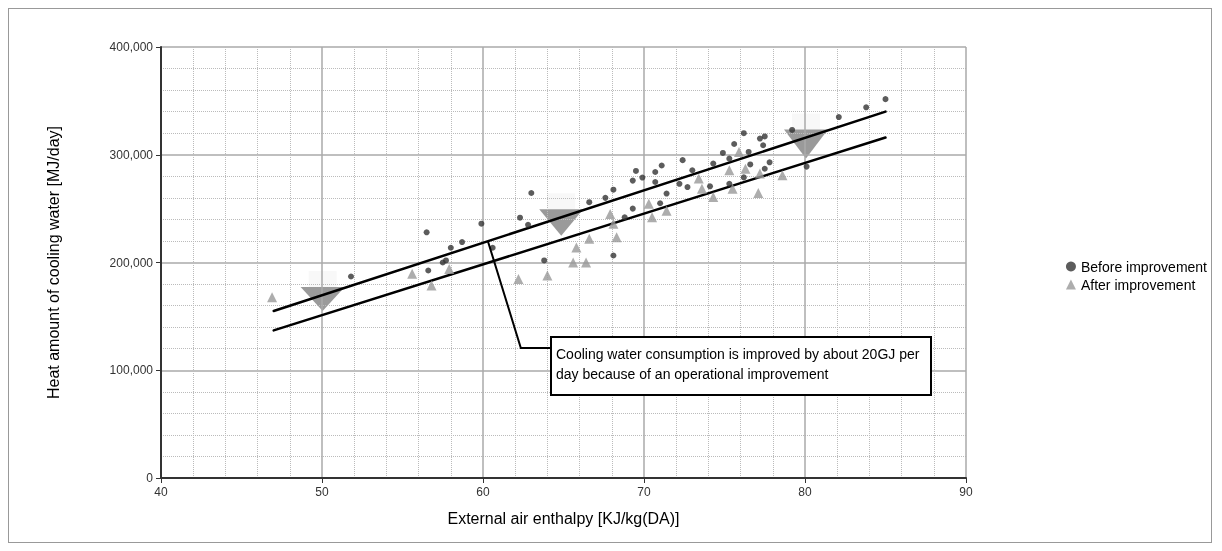 This screenshot has width=1222, height=551. I want to click on y-tick-label: 100,000, so click(131, 370).